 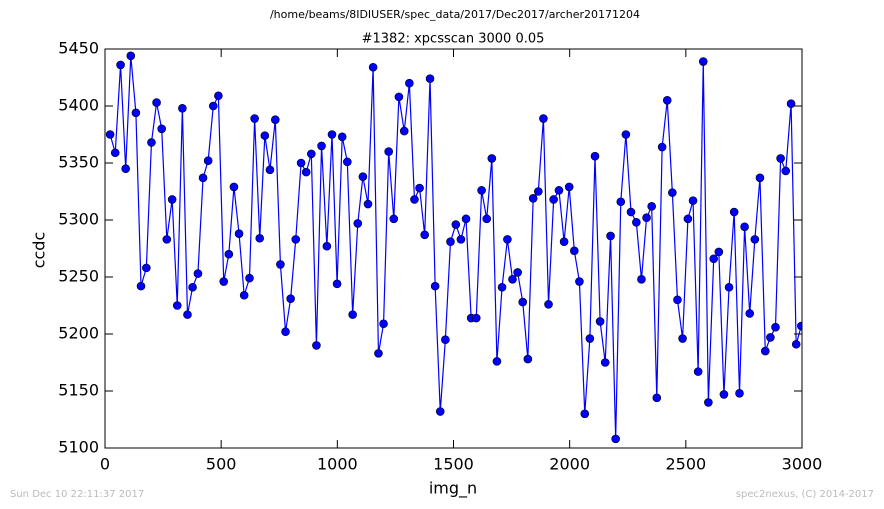 What do you see at coordinates (78, 105) in the screenshot?
I see `y-tick-label: 5400` at bounding box center [78, 105].